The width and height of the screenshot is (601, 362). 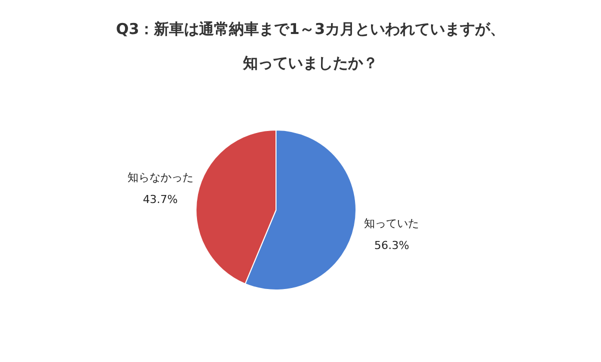 What do you see at coordinates (392, 245) in the screenshot?
I see `data-label: 56.3%` at bounding box center [392, 245].